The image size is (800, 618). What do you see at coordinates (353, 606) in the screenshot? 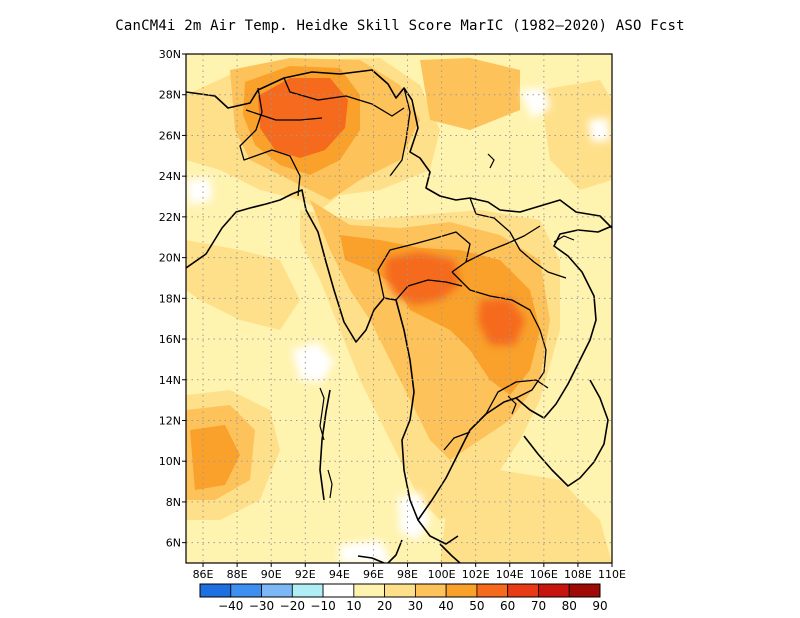
I see `colorbar-label: 10` at bounding box center [353, 606].